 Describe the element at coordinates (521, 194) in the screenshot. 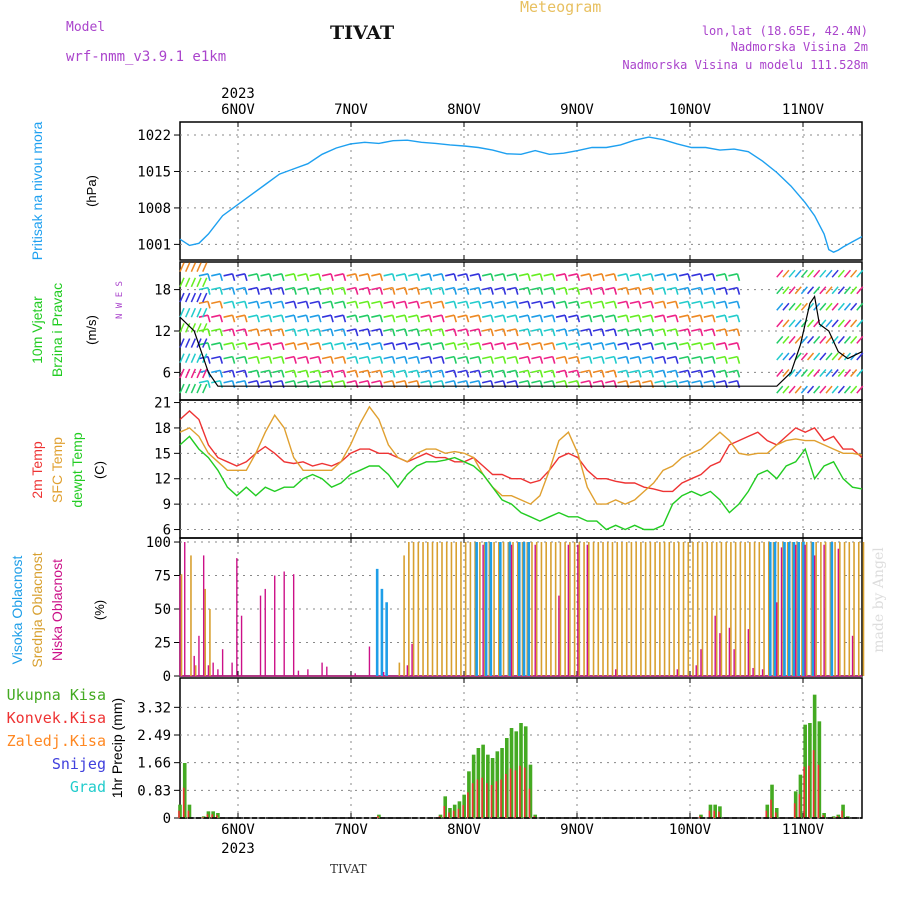

I see `pressure-line` at that location.